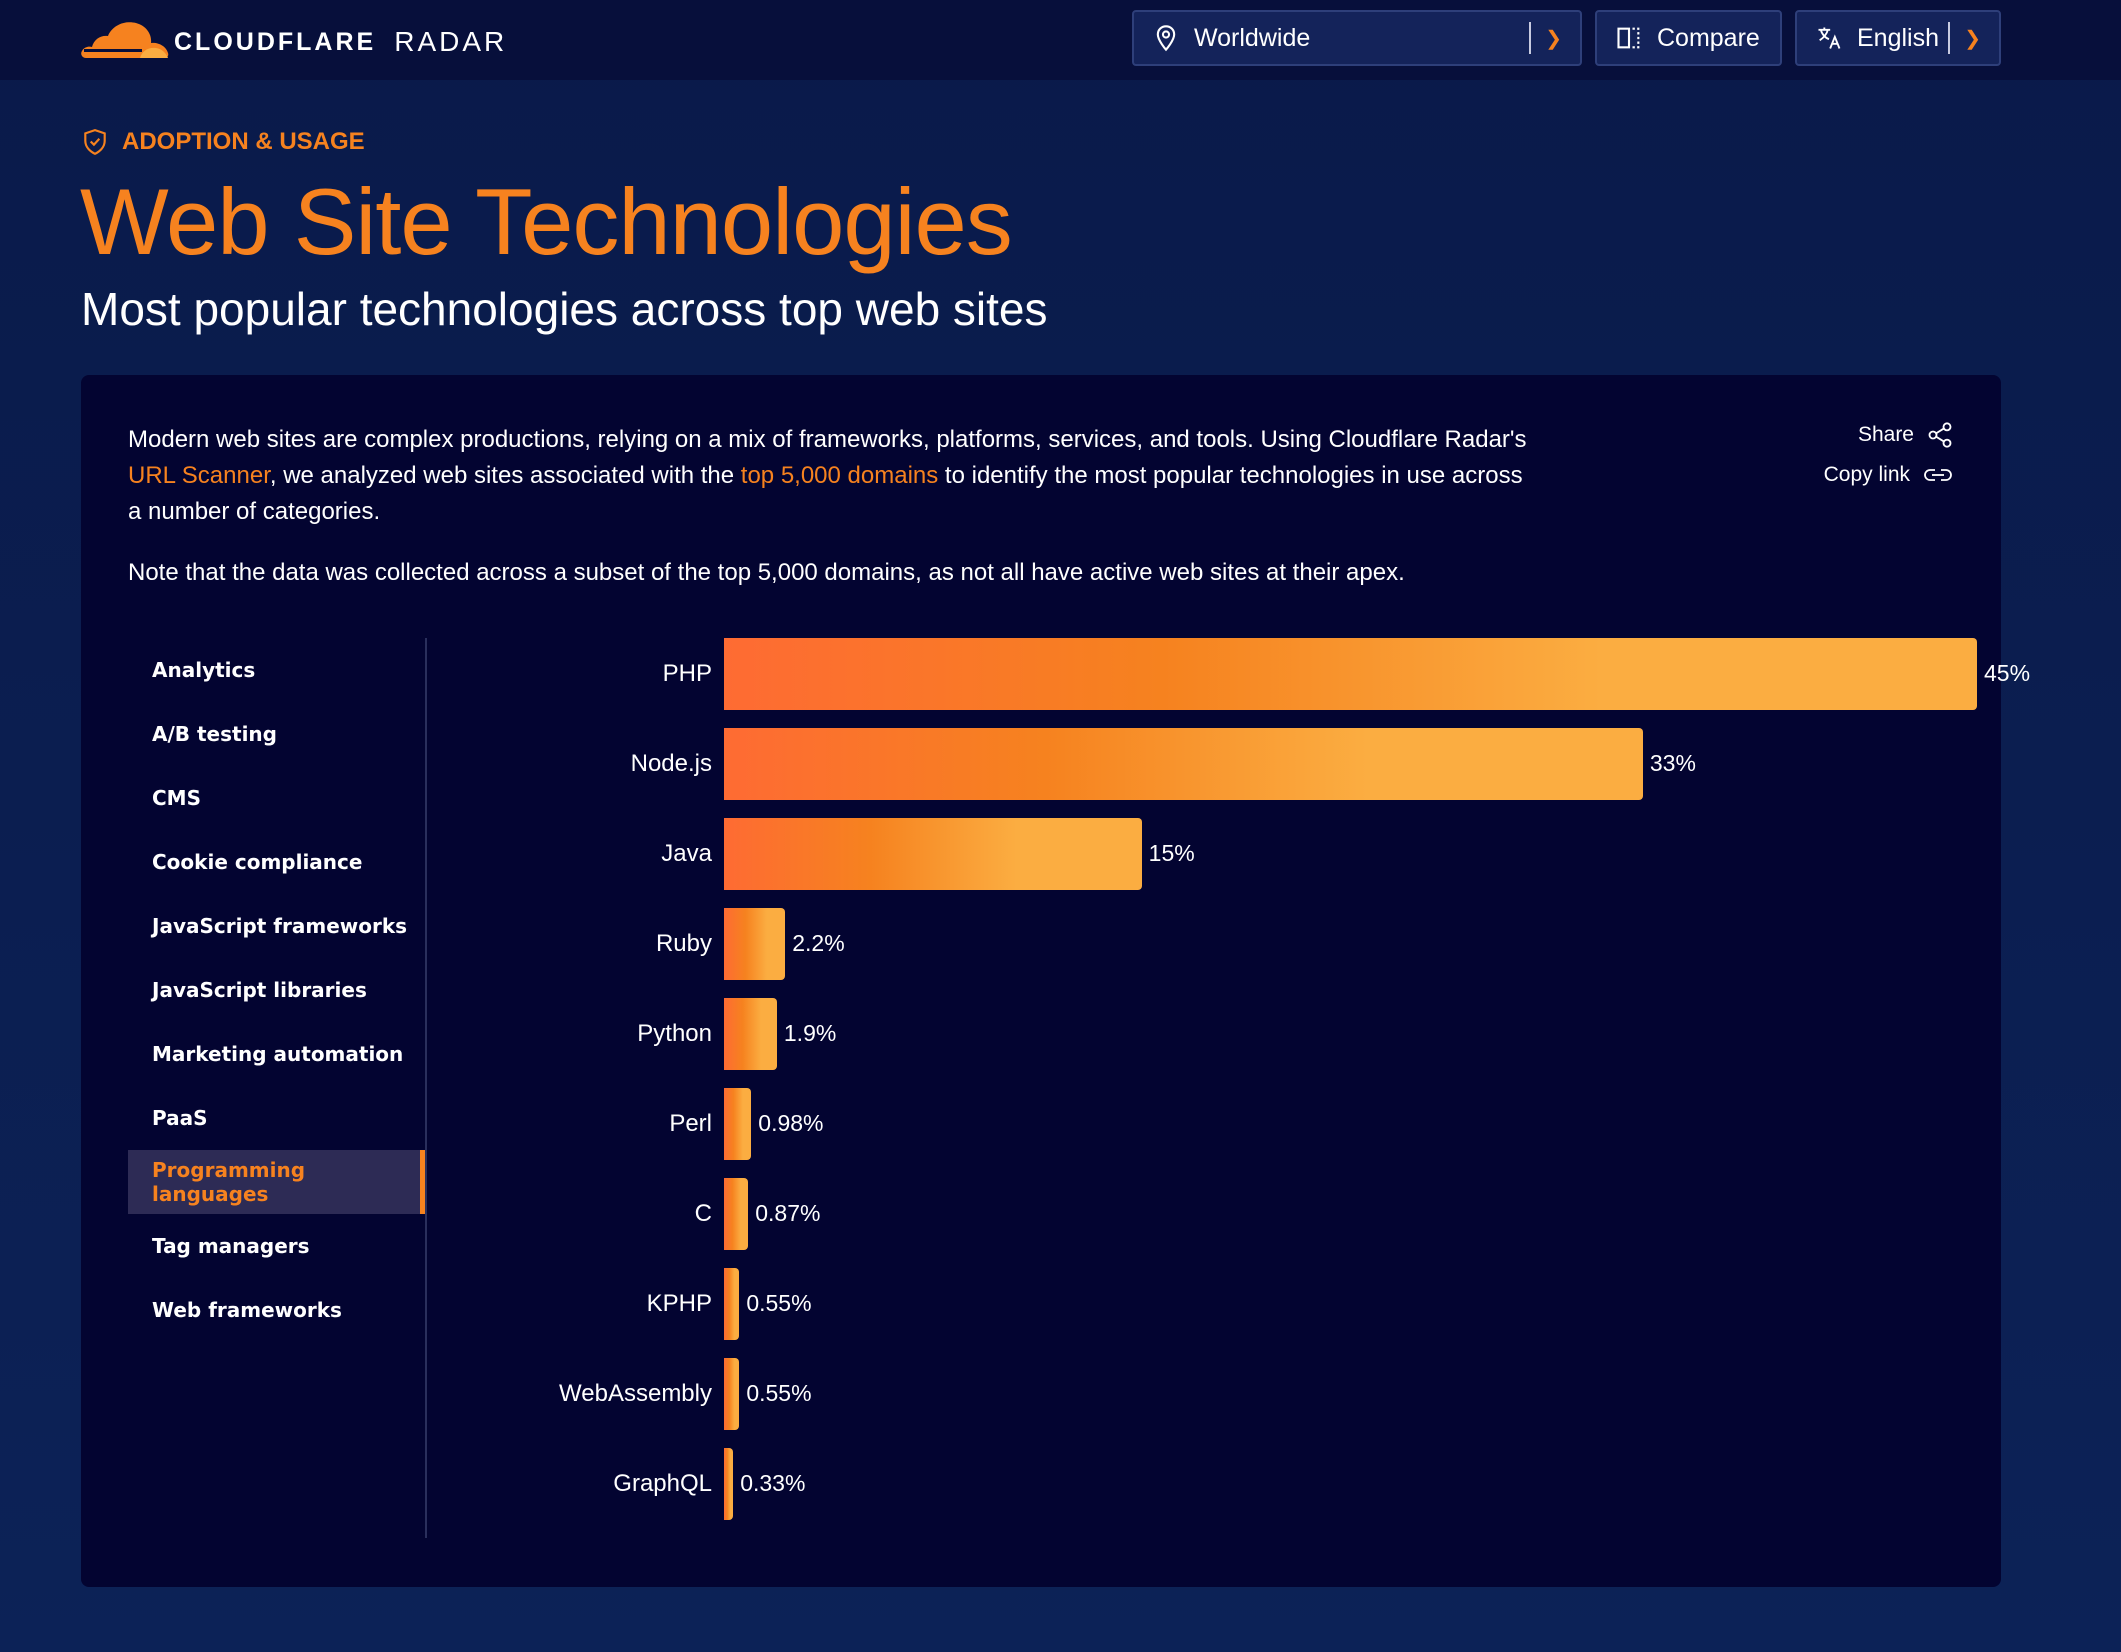 This screenshot has height=1652, width=2121. I want to click on sidebar-item-javascript-libraries: JavaScript libraries, so click(259, 990).